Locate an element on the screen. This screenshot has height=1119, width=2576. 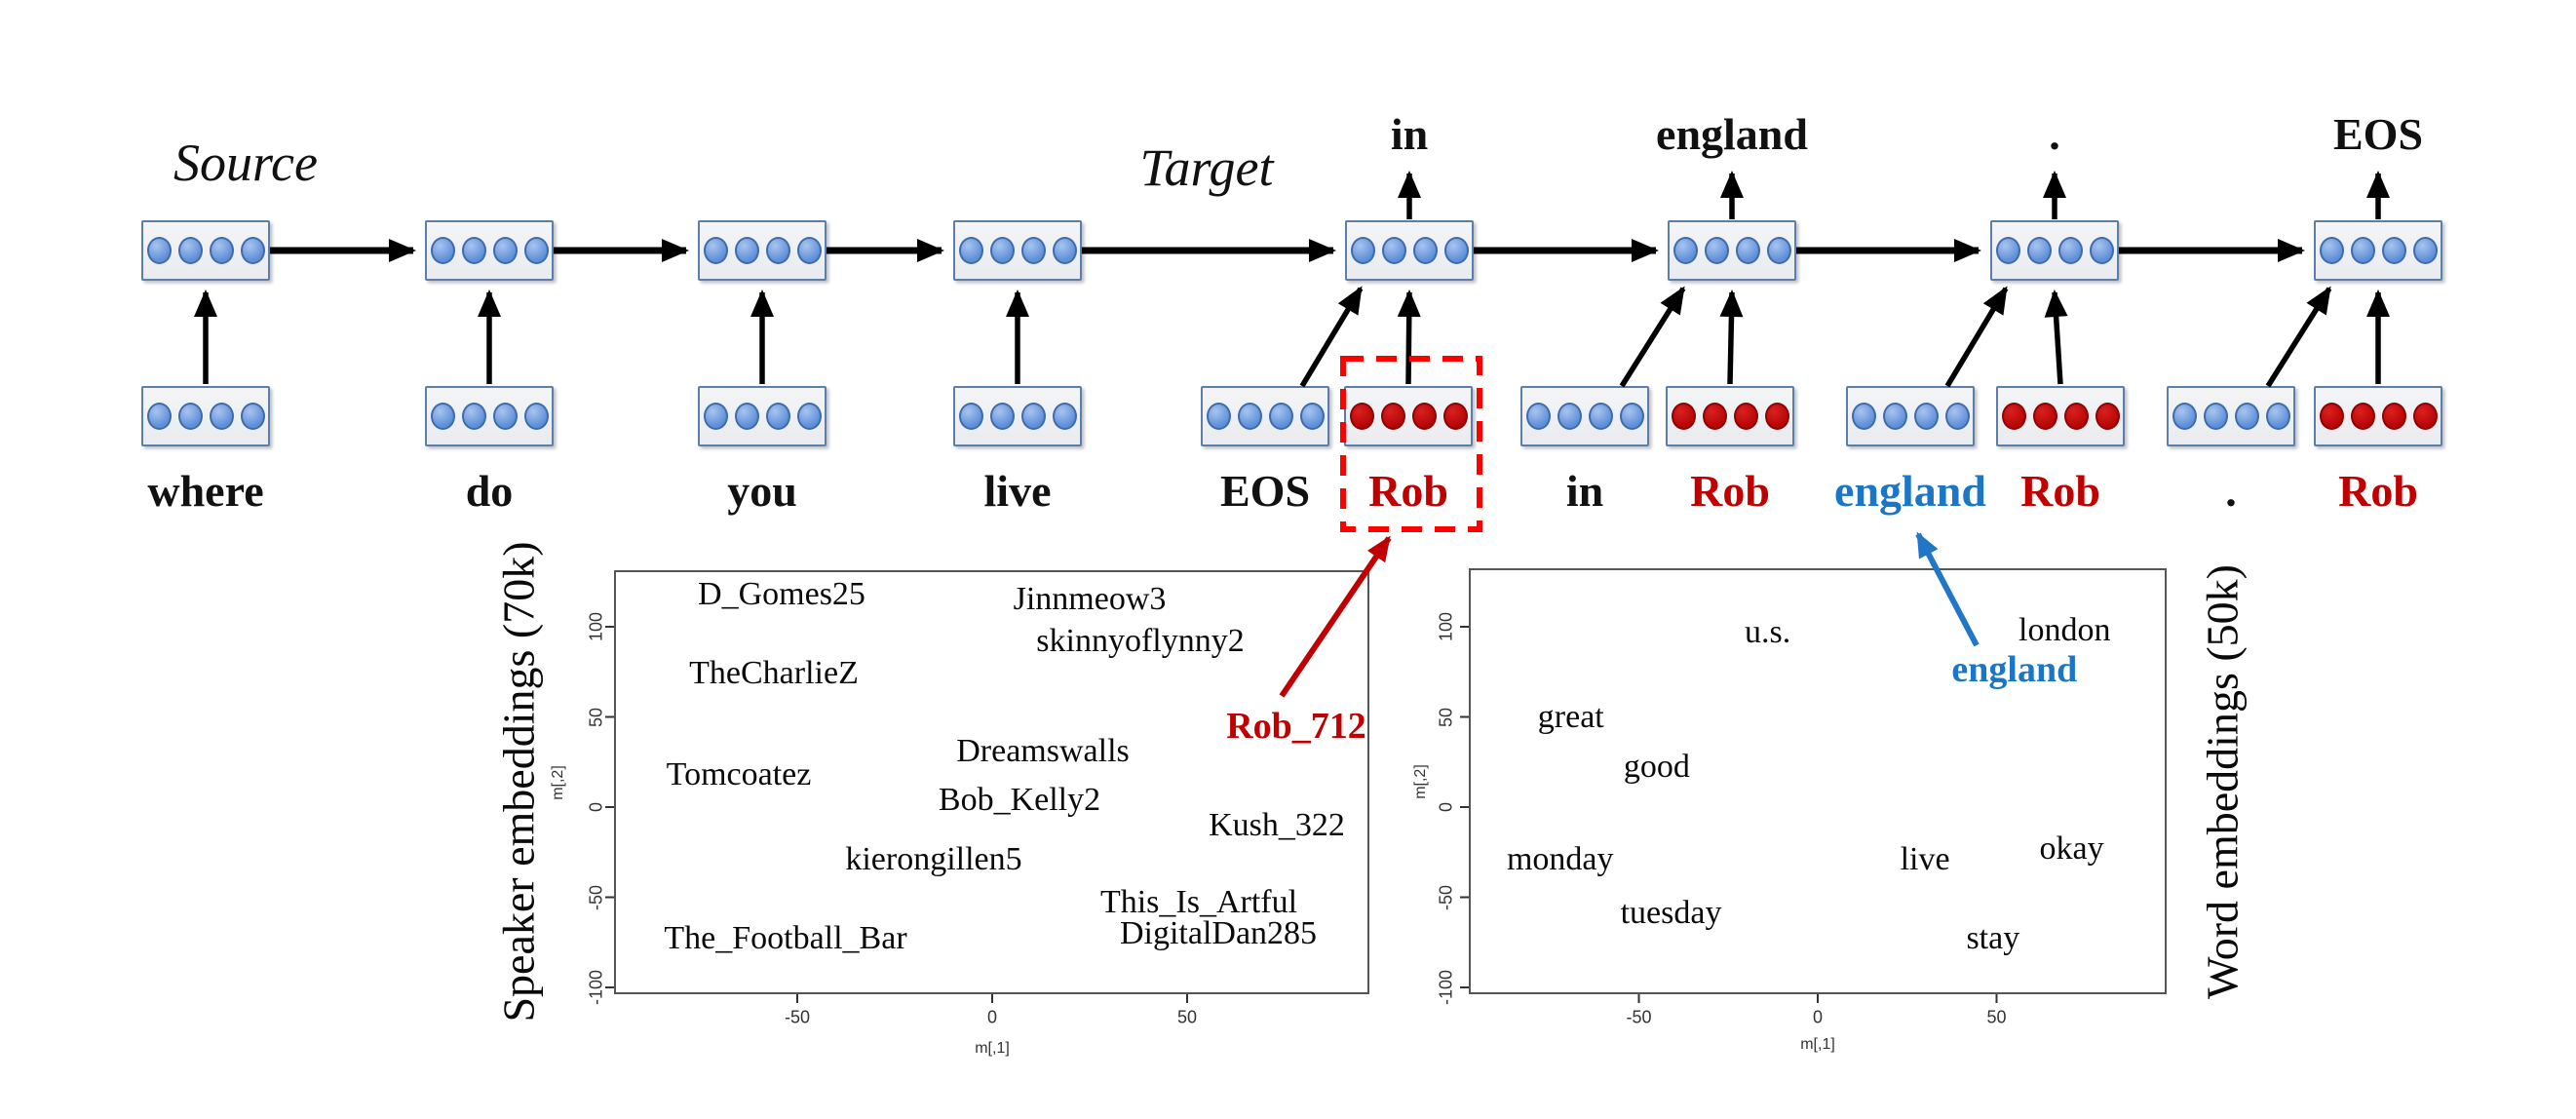
plot-point-label: kierongillen5 is located at coordinates (933, 859).